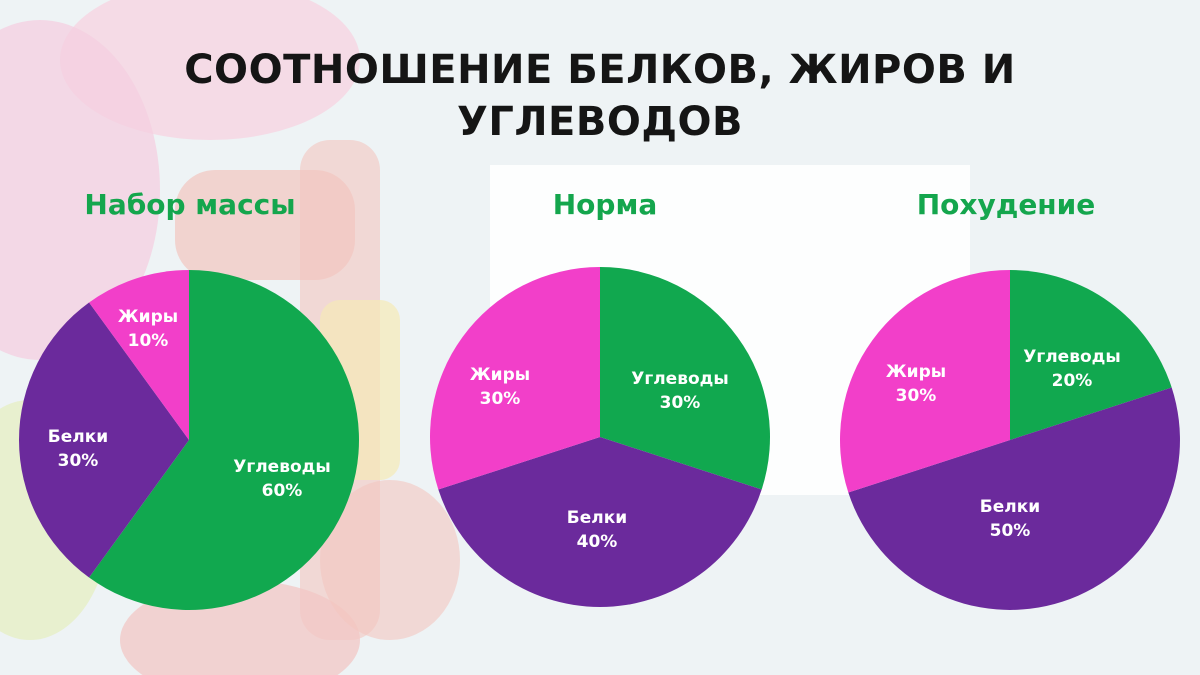  I want to click on slice-label-mass-gain-2: Жиры, so click(148, 317).